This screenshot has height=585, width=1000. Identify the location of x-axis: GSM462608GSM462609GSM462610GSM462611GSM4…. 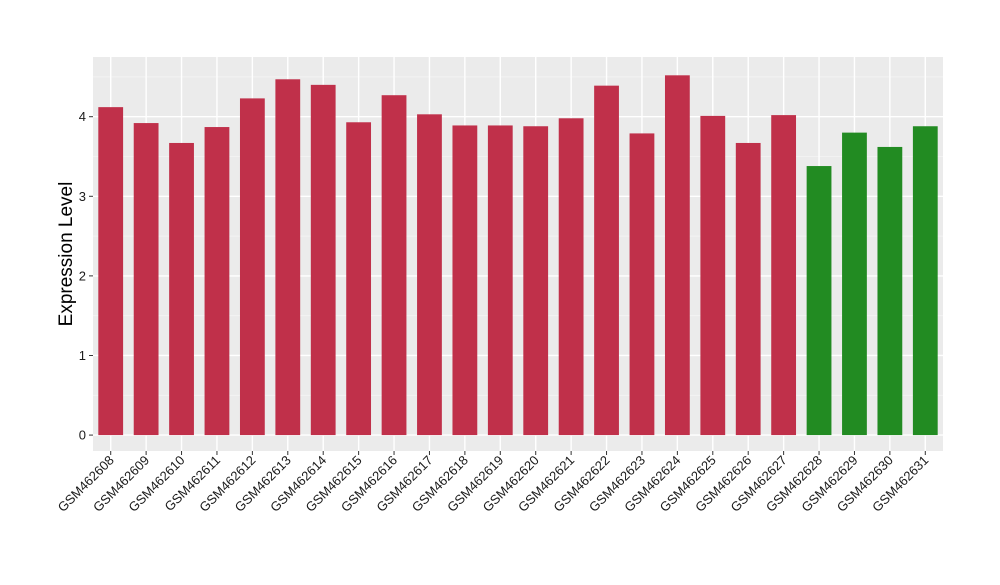
(493, 483).